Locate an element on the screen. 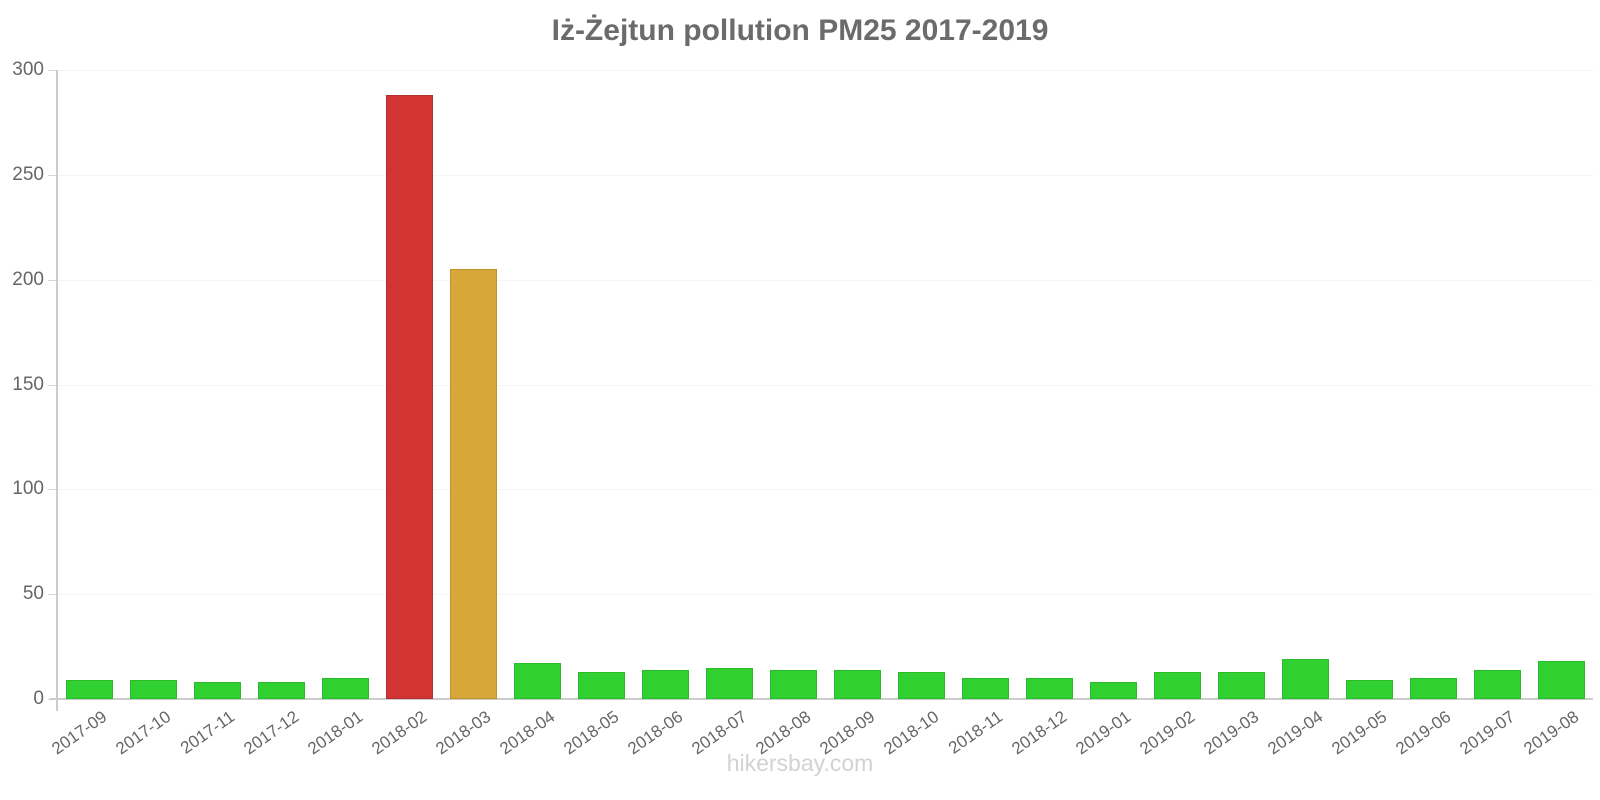  y-axis-label-300: 300 is located at coordinates (28, 69).